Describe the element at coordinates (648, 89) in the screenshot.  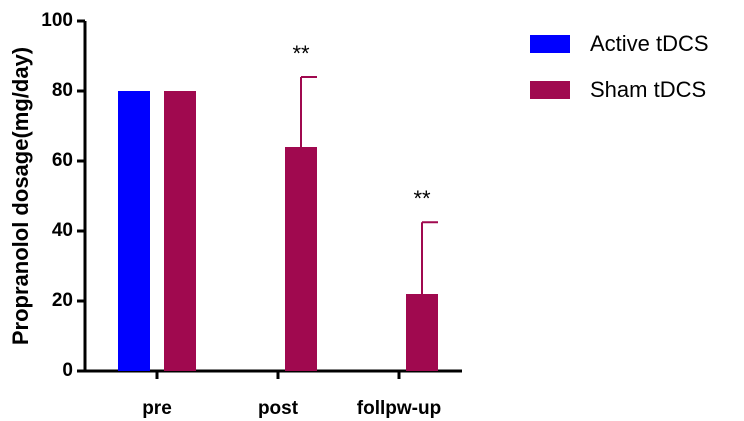
I see `legend-label: Sham tDCS` at that location.